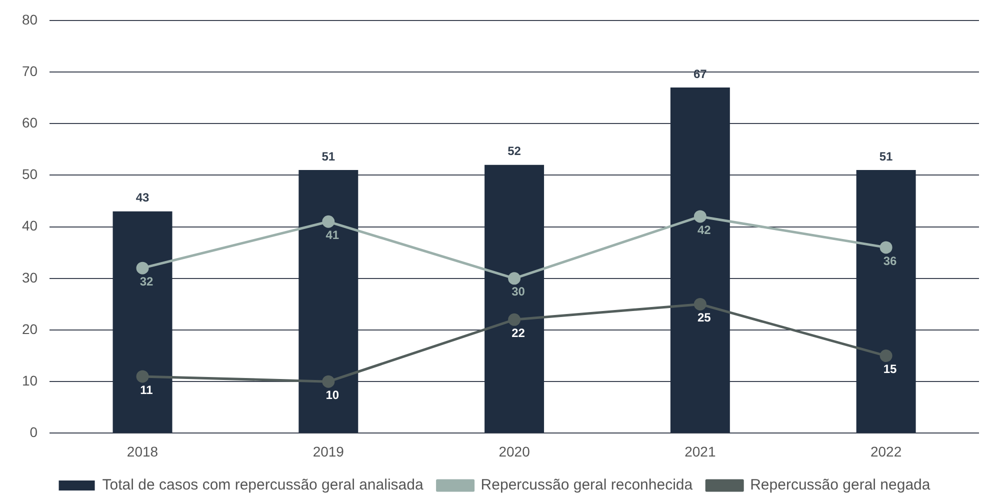 The width and height of the screenshot is (989, 503). Describe the element at coordinates (34, 432) in the screenshot. I see `y-tick-label: 0` at that location.